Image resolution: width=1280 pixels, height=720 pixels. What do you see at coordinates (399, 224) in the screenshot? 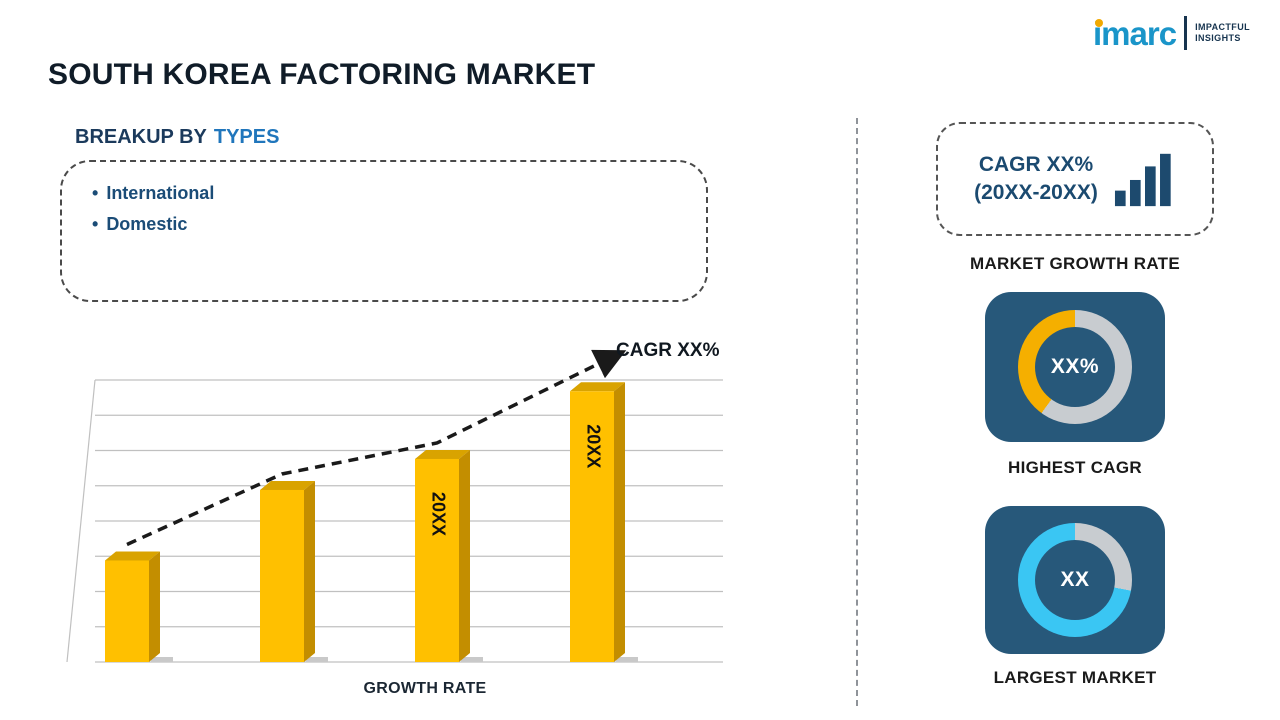
I see `list-item: • Domestic` at bounding box center [399, 224].